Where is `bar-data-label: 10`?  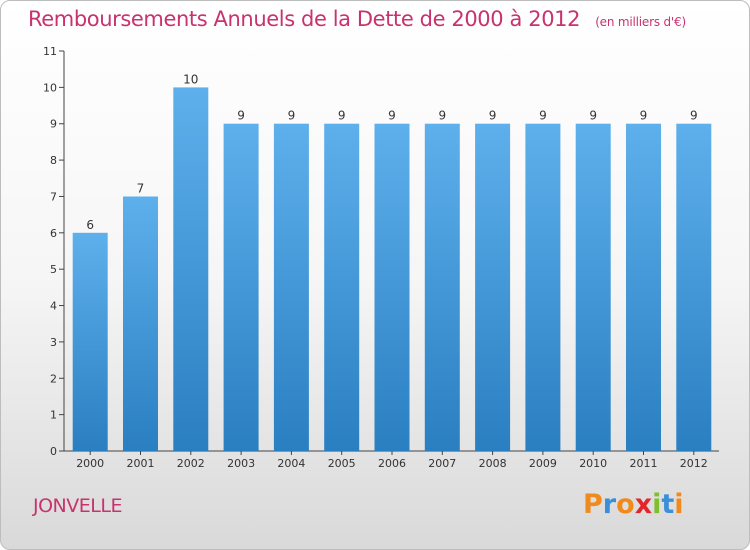
bar-data-label: 10 is located at coordinates (190, 79).